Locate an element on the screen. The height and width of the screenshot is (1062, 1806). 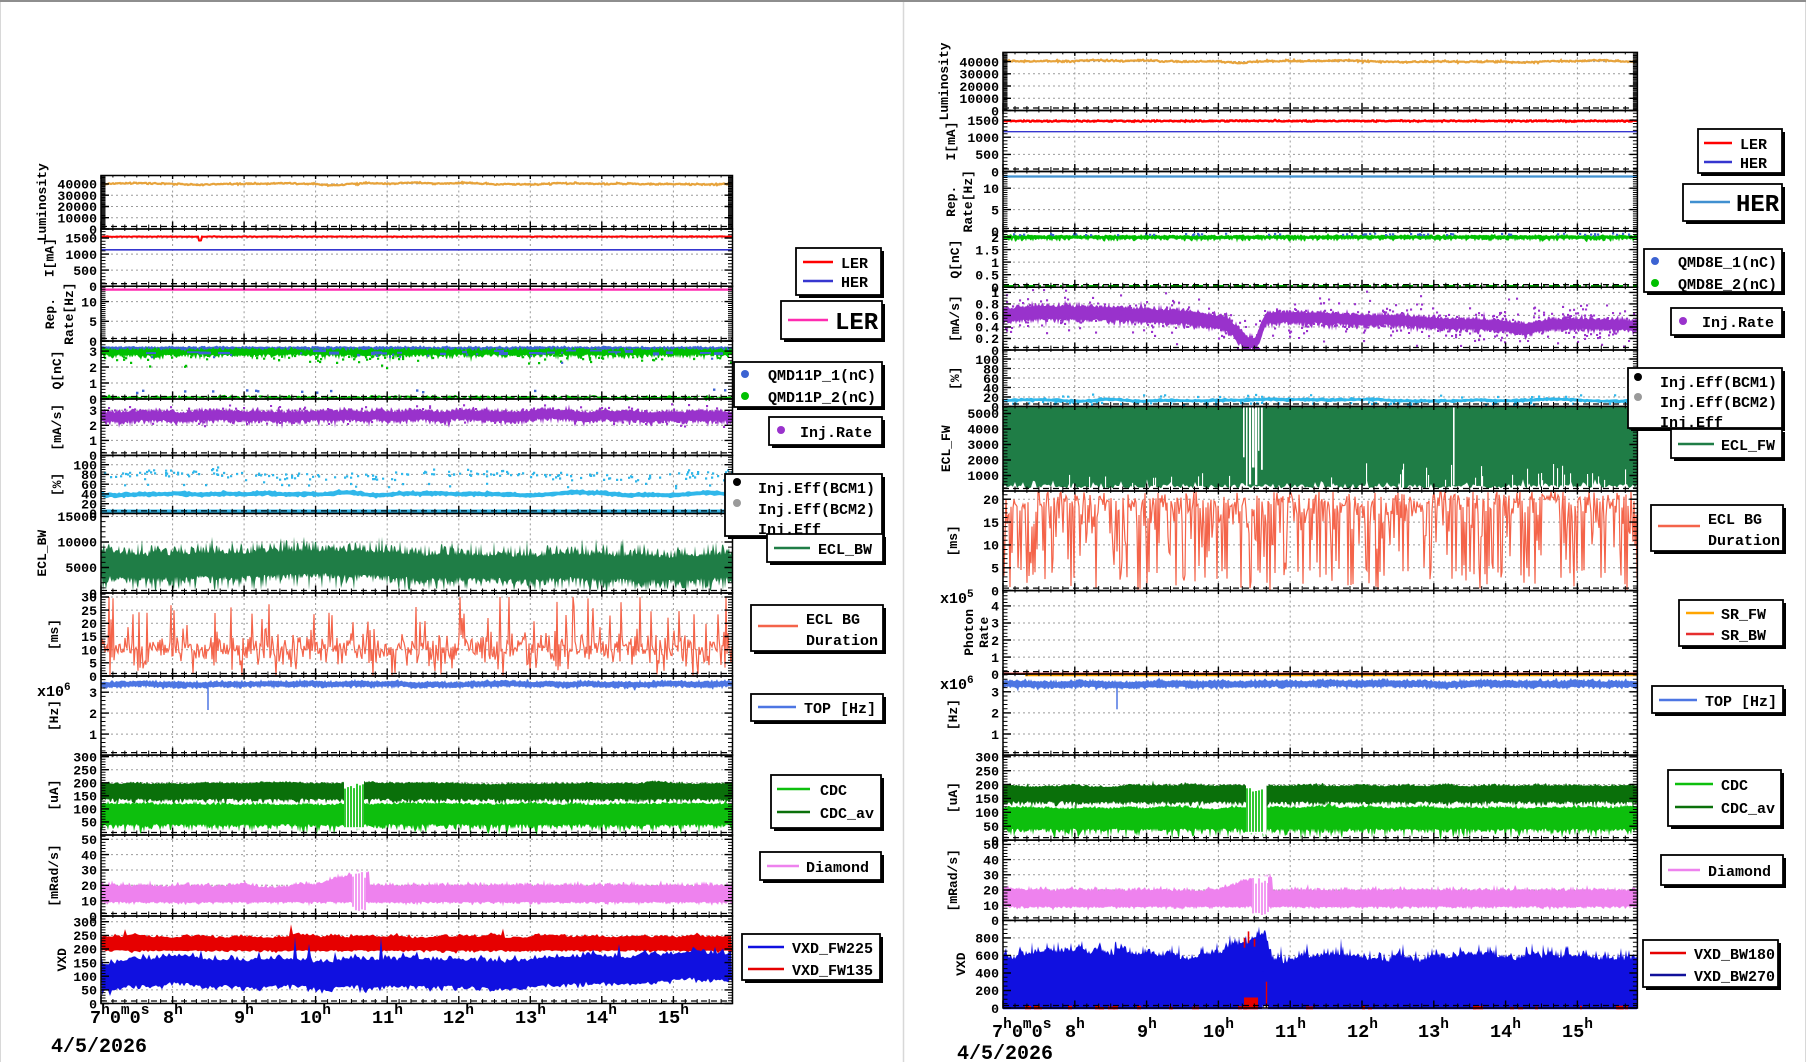
svg-text: Rate is located at coordinates (984, 632).